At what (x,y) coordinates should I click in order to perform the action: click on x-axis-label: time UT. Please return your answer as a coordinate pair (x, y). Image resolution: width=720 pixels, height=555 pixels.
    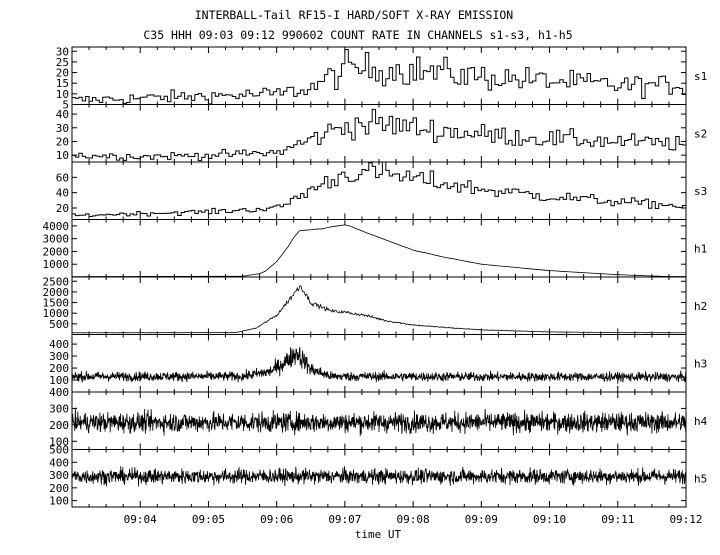
    Looking at the image, I should click on (378, 534).